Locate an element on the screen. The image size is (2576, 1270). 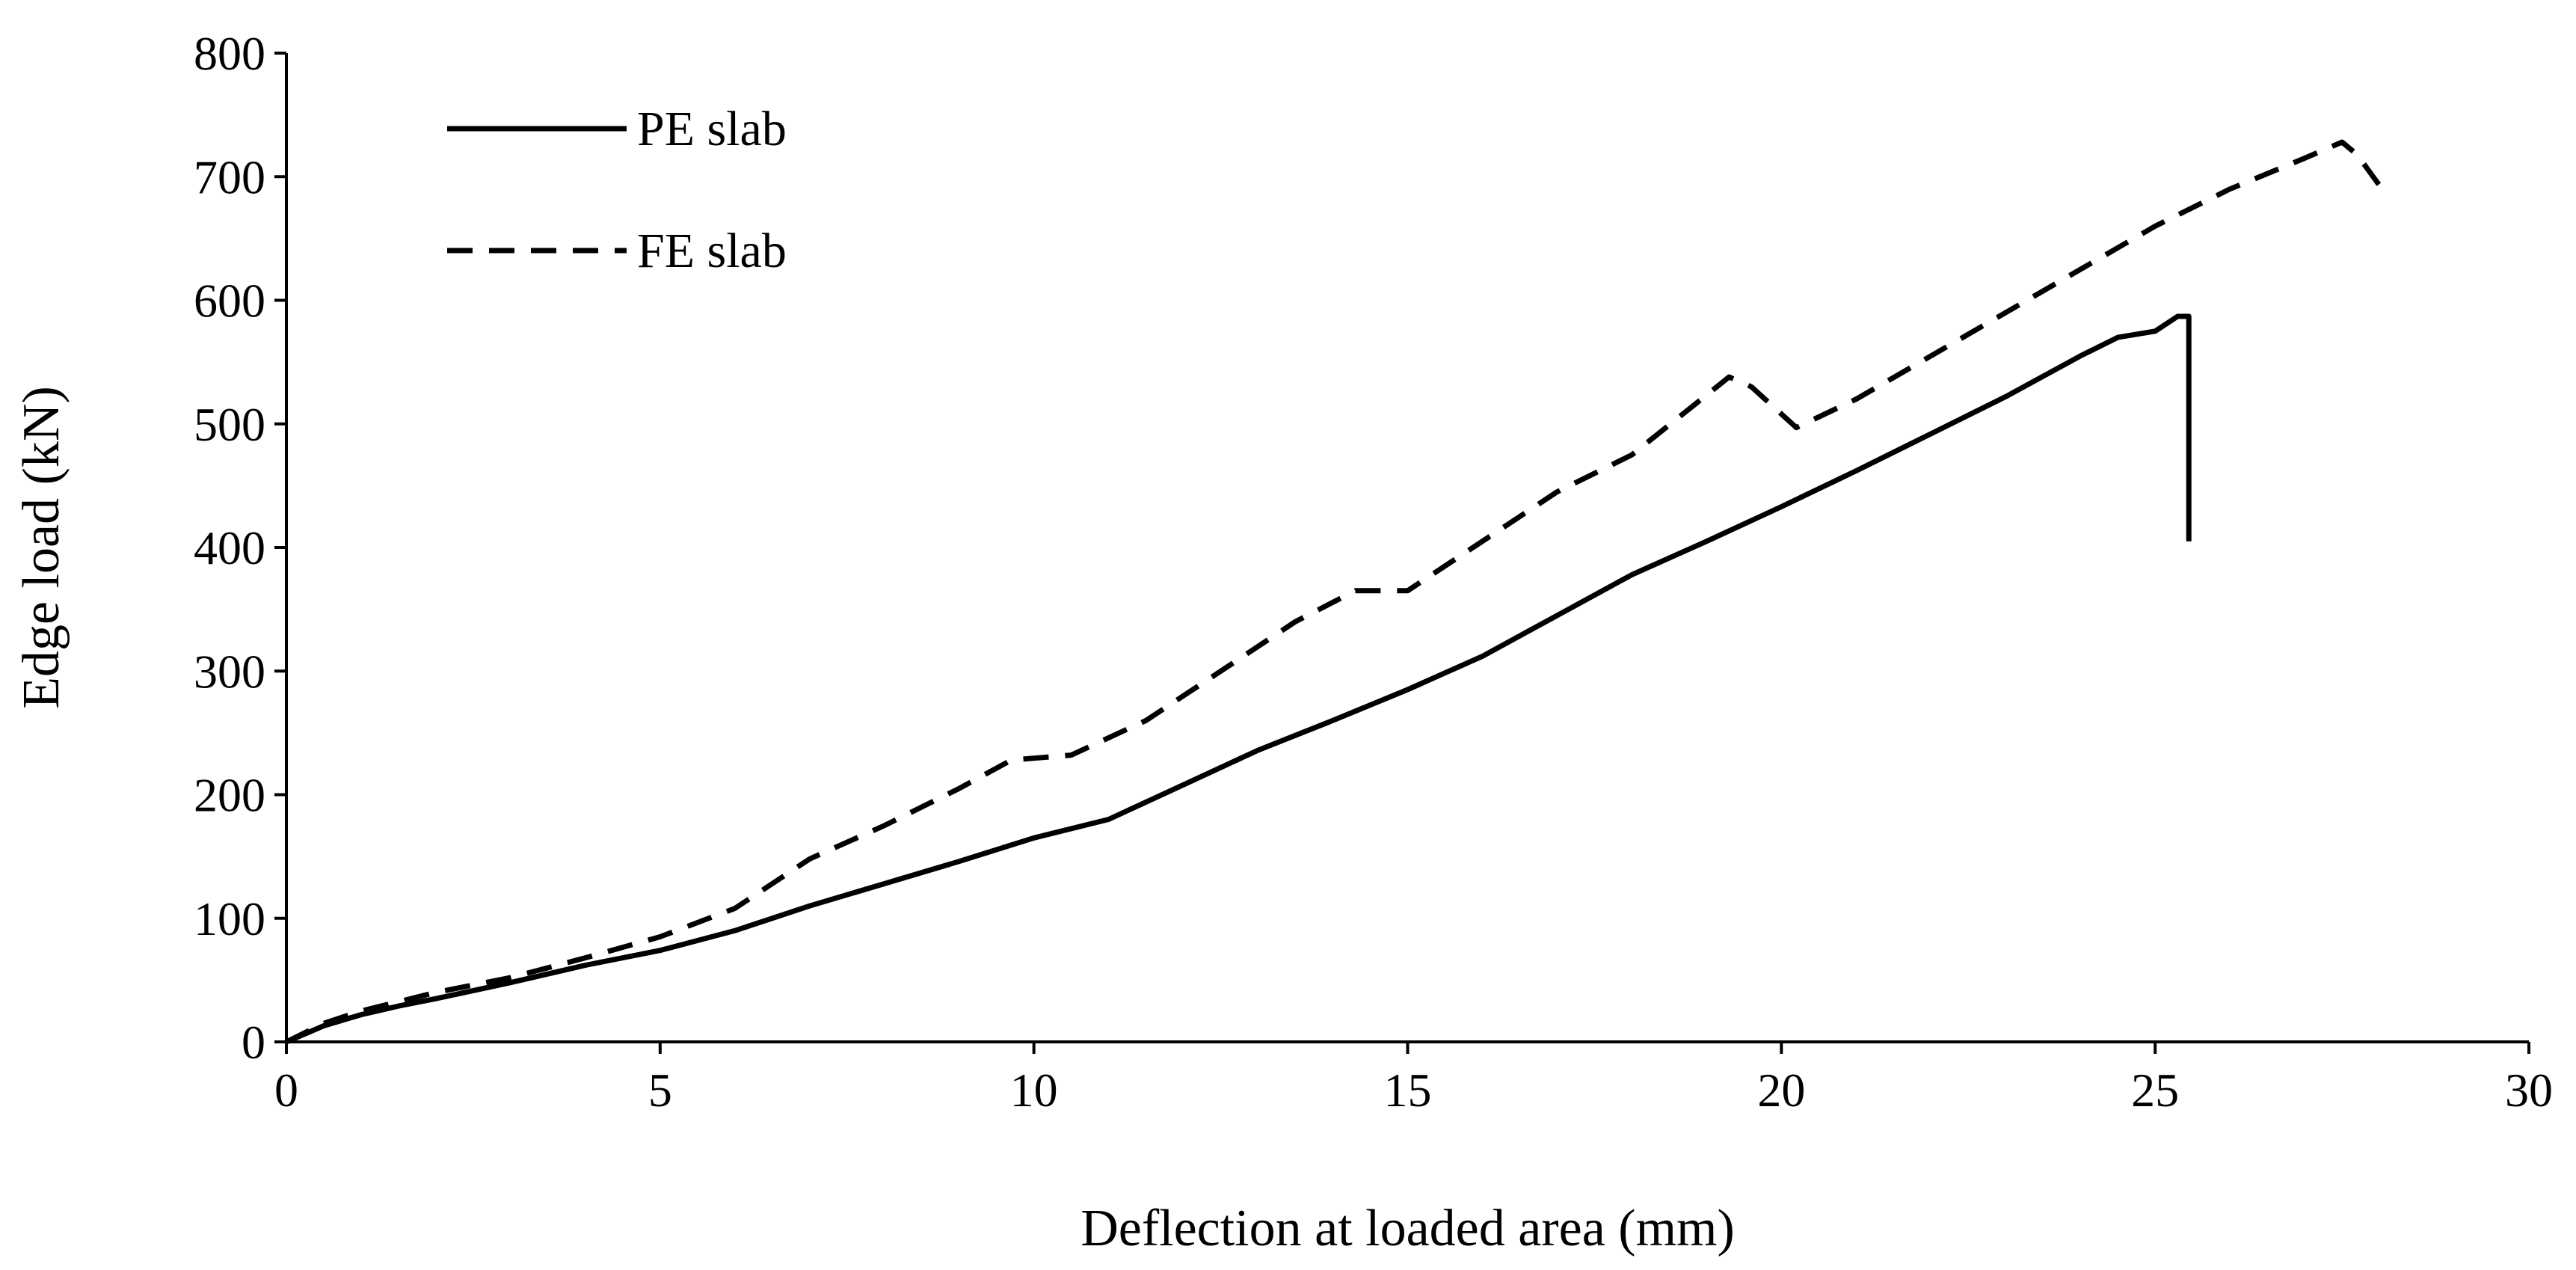
legend-label-pe-slab: PE slab is located at coordinates (712, 129).